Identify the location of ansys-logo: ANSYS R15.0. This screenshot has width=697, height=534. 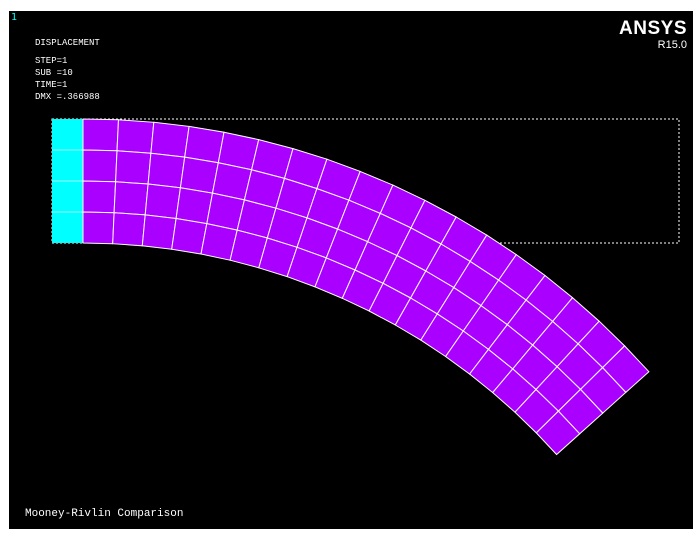
(653, 35).